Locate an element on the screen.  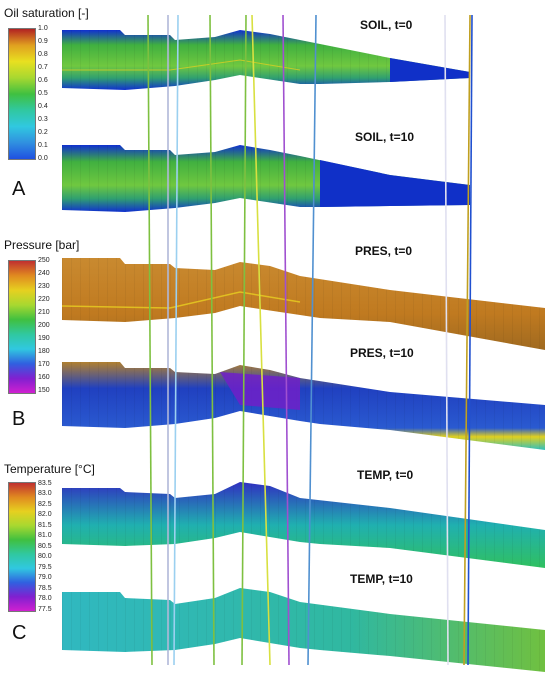
colorbar-tick: 150 is located at coordinates (44, 390).